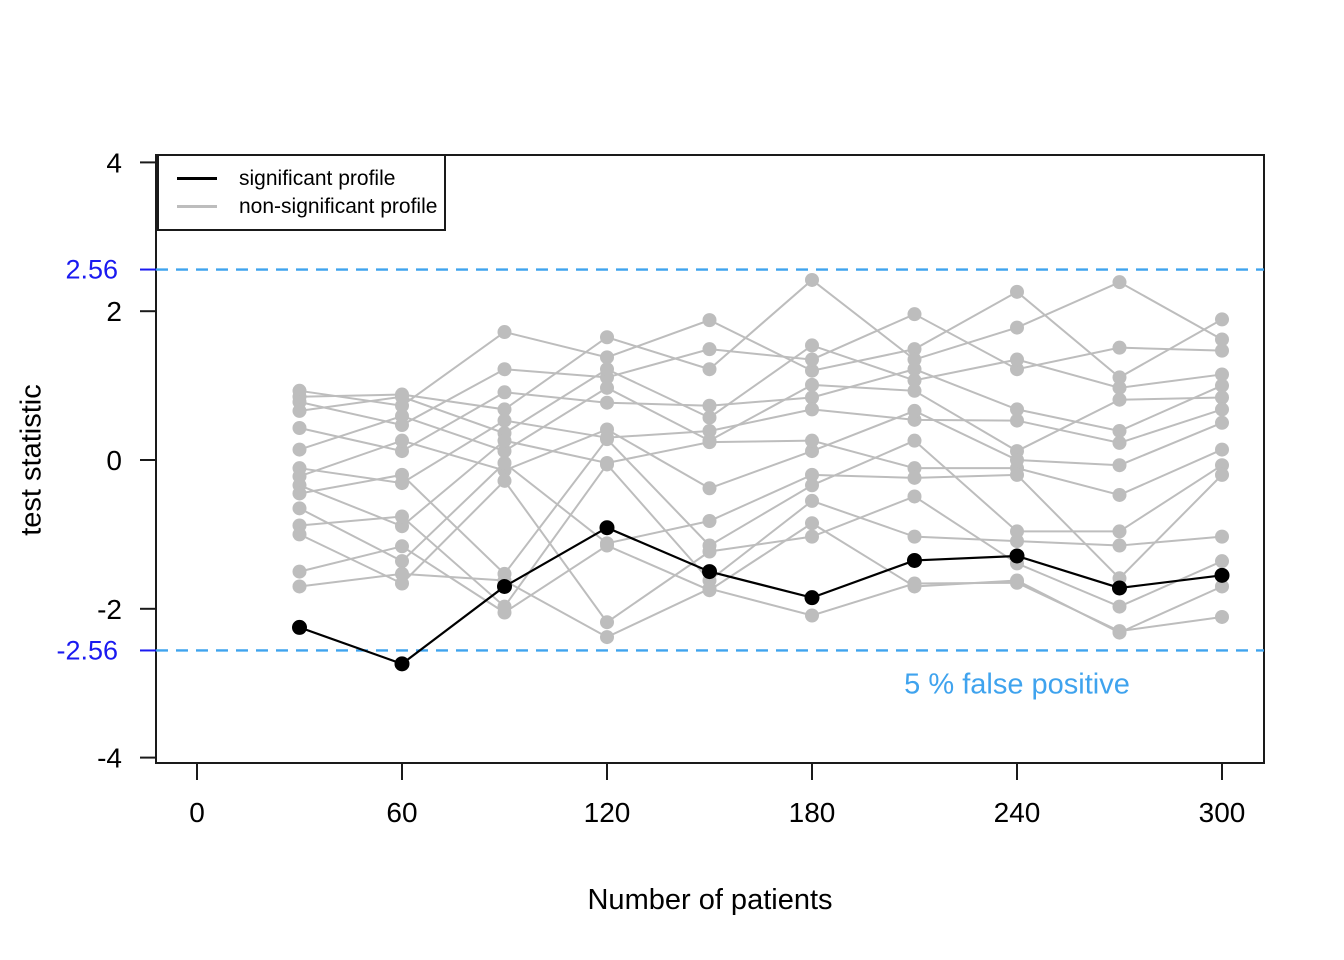 This screenshot has height=960, width=1344. Describe the element at coordinates (401, 812) in the screenshot. I see `x-tick-label: 60` at that location.